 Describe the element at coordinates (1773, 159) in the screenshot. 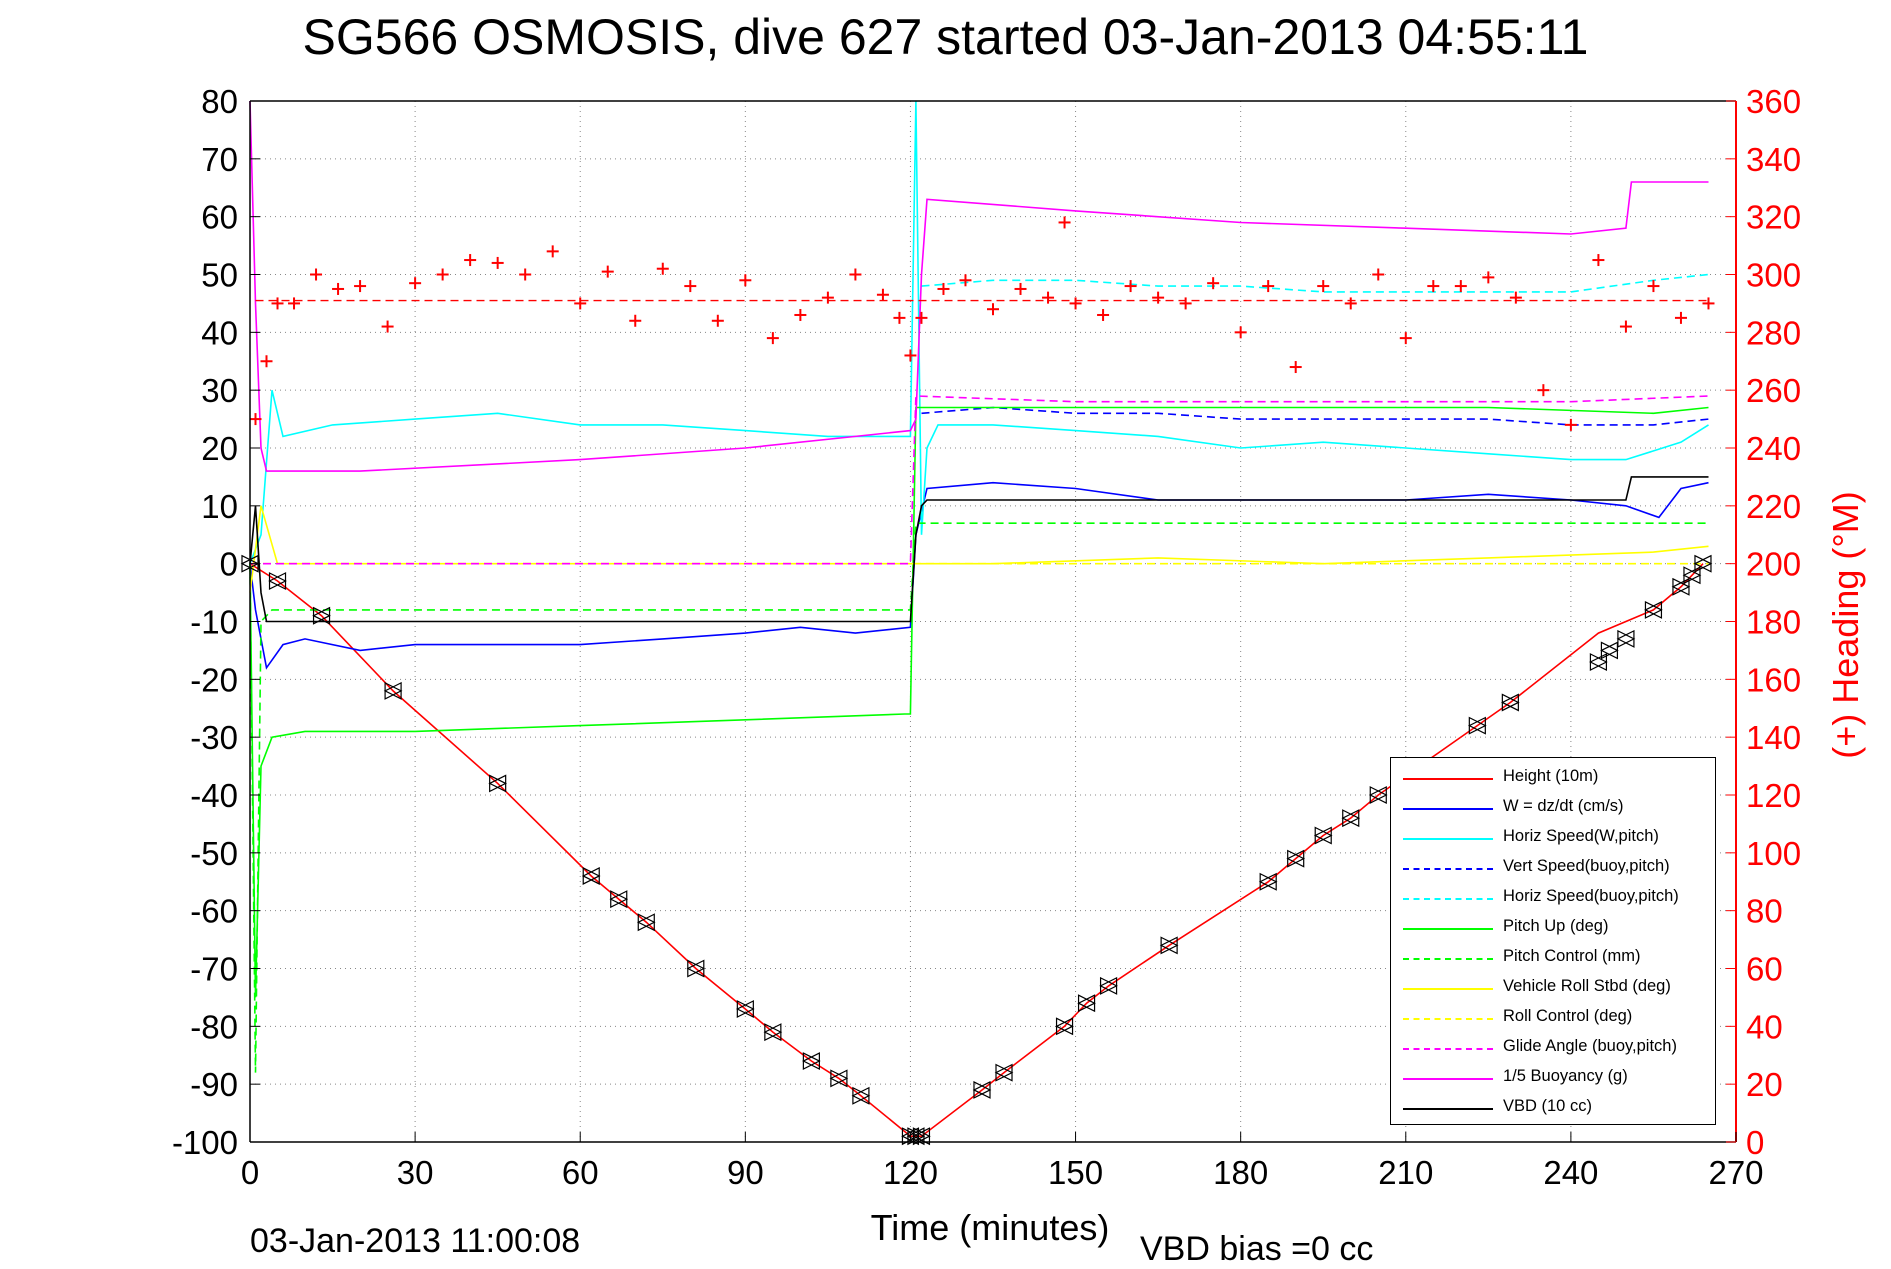

I see `y-right-tick-label: 340` at that location.